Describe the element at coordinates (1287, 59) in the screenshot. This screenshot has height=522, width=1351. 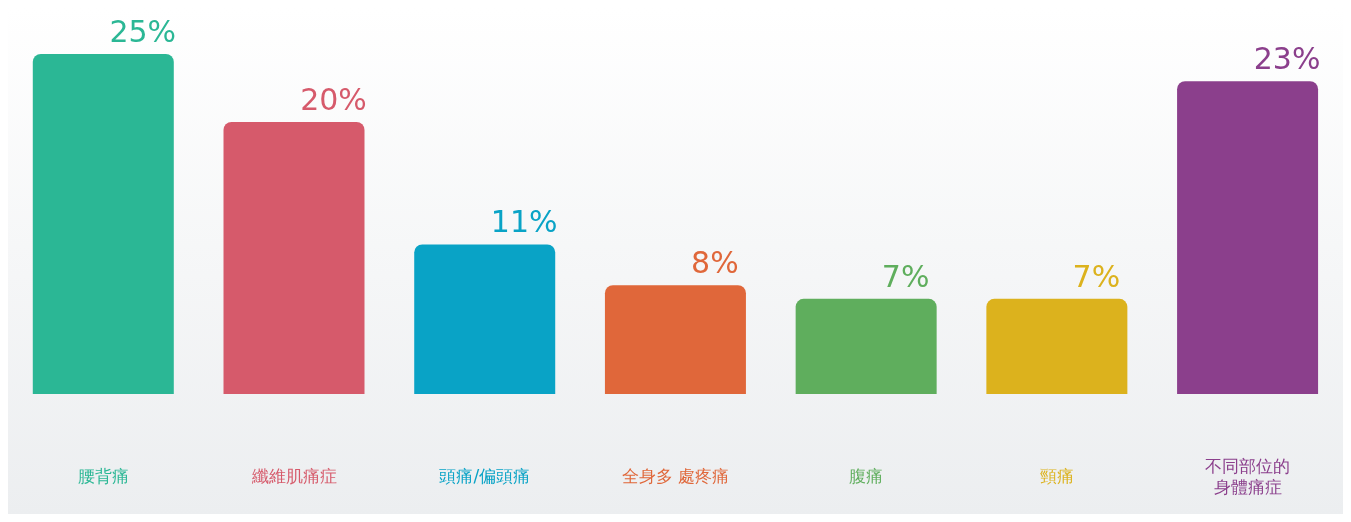
I see `data-label: 23%` at that location.